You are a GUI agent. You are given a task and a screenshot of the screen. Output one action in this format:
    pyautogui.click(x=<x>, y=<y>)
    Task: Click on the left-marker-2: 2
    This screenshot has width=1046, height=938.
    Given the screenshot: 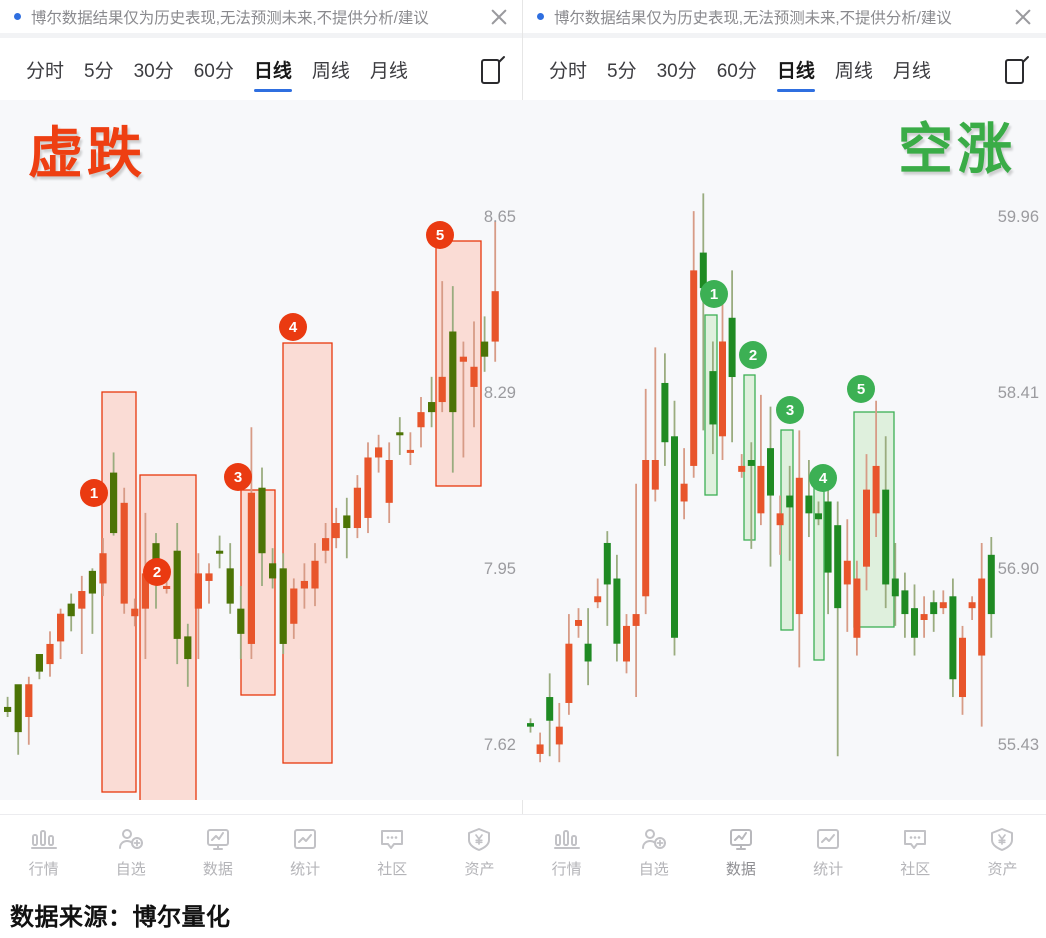 What is the action you would take?
    pyautogui.click(x=157, y=572)
    